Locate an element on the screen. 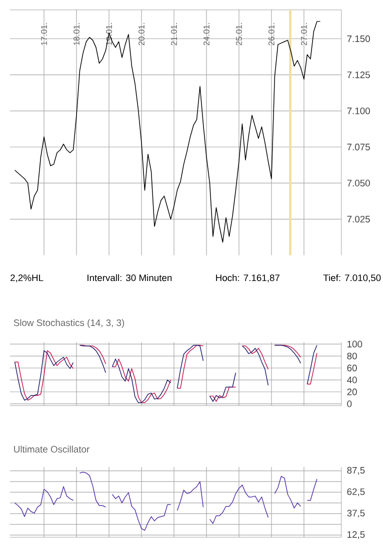  y-tick-label: 7.050 is located at coordinates (358, 183).